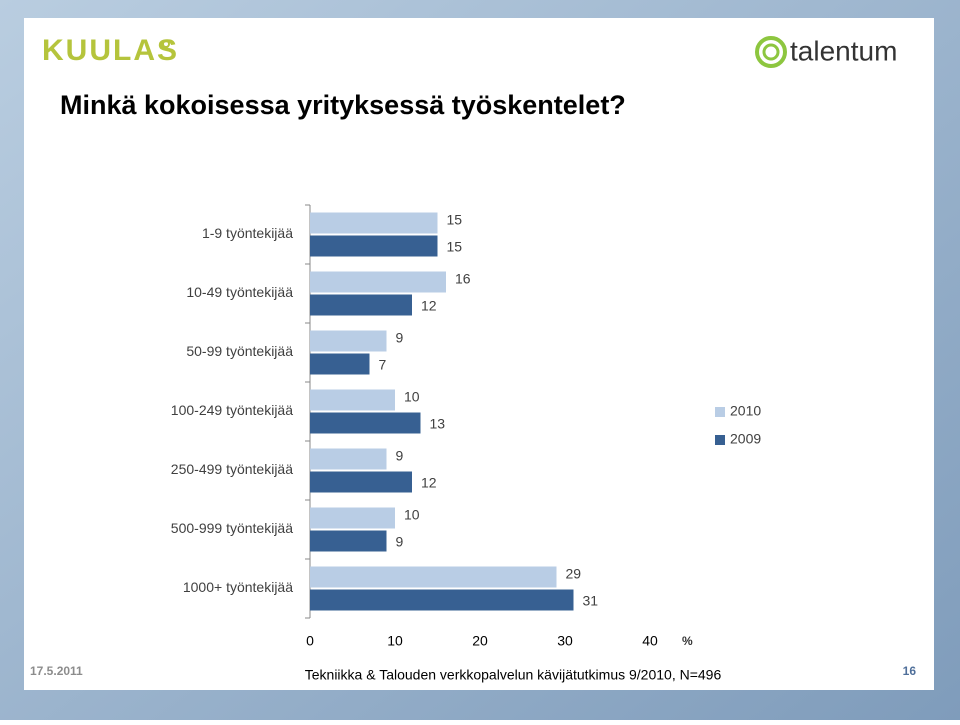  I want to click on value-label: 29, so click(574, 574).